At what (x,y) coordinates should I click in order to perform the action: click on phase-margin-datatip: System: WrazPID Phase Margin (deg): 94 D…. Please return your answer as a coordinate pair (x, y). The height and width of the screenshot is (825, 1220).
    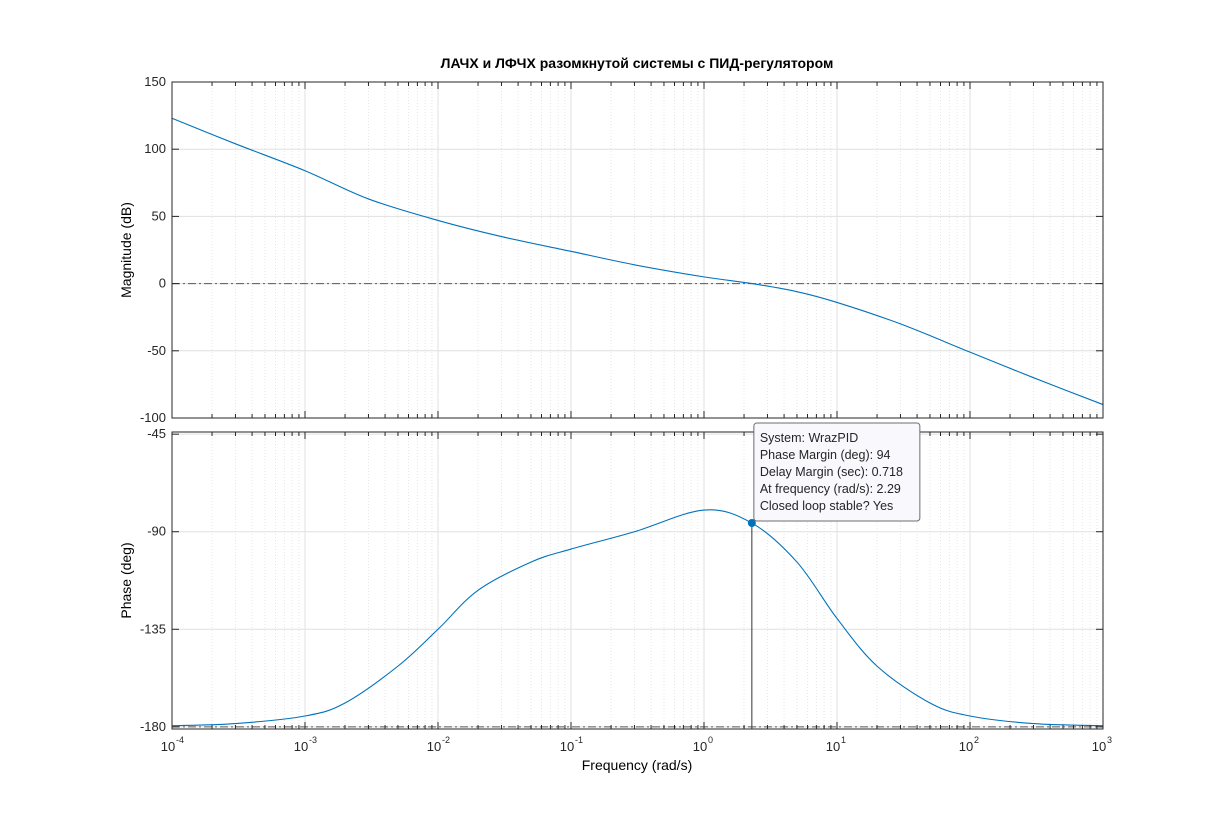
    Looking at the image, I should click on (837, 472).